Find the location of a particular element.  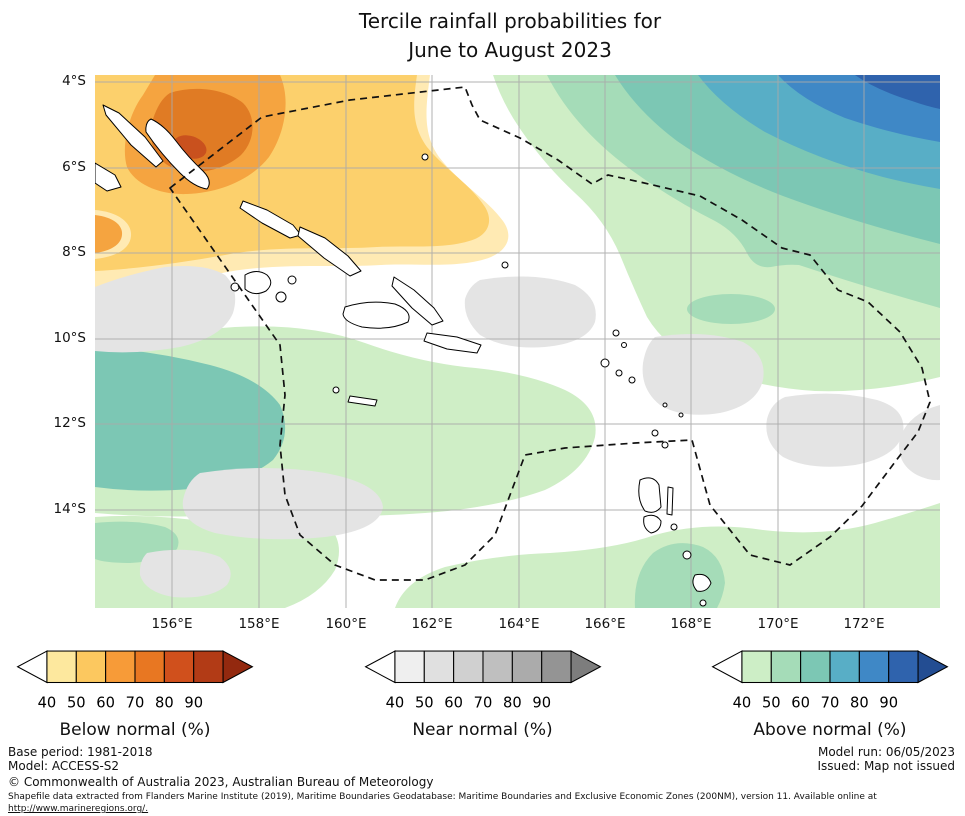

marineregions-link: http://www.marineregions.org/. is located at coordinates (78, 808).